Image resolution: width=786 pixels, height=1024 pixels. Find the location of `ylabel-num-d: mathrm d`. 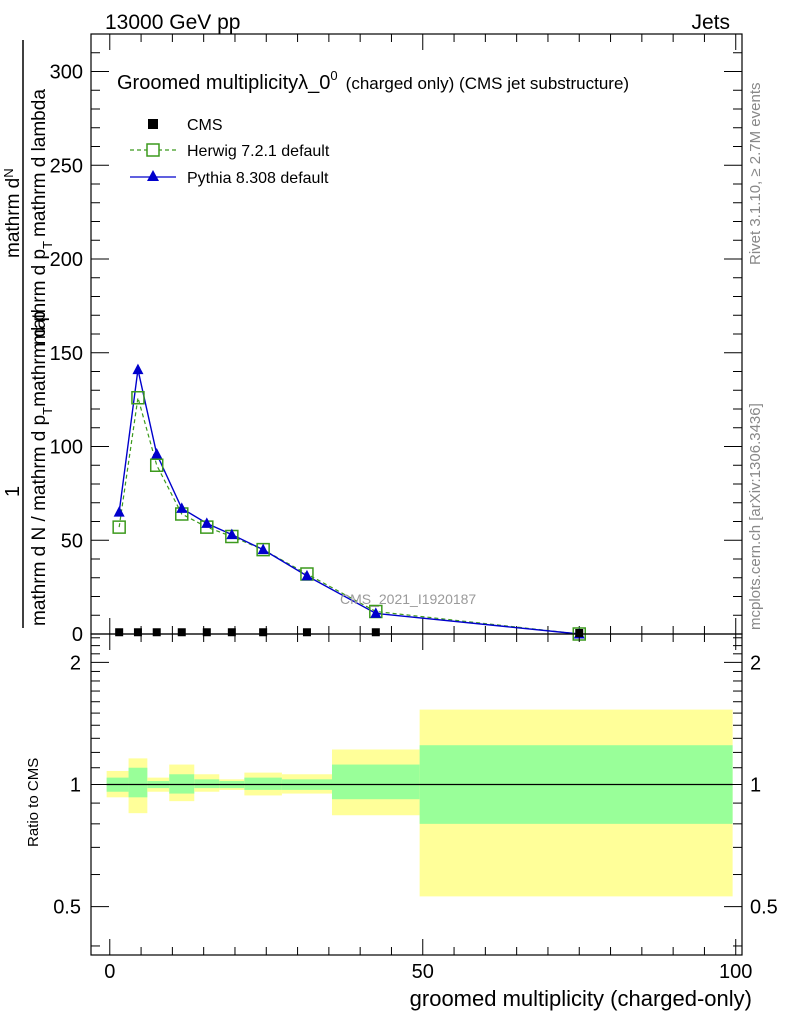

ylabel-num-d: mathrm d is located at coordinates (13, 218).